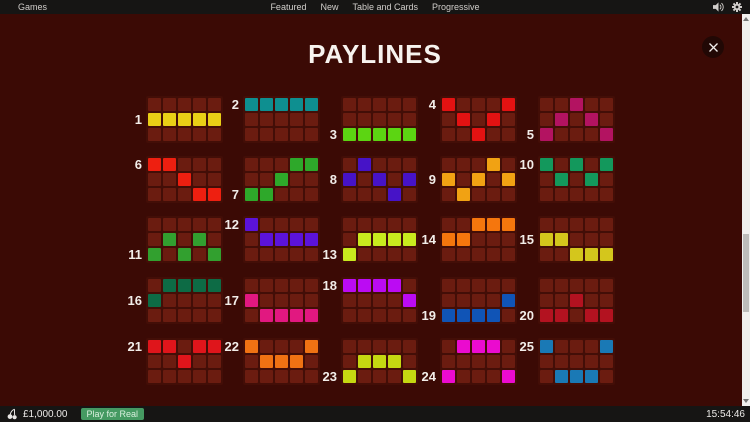  What do you see at coordinates (526, 239) in the screenshot?
I see `payline-number: 15` at bounding box center [526, 239].